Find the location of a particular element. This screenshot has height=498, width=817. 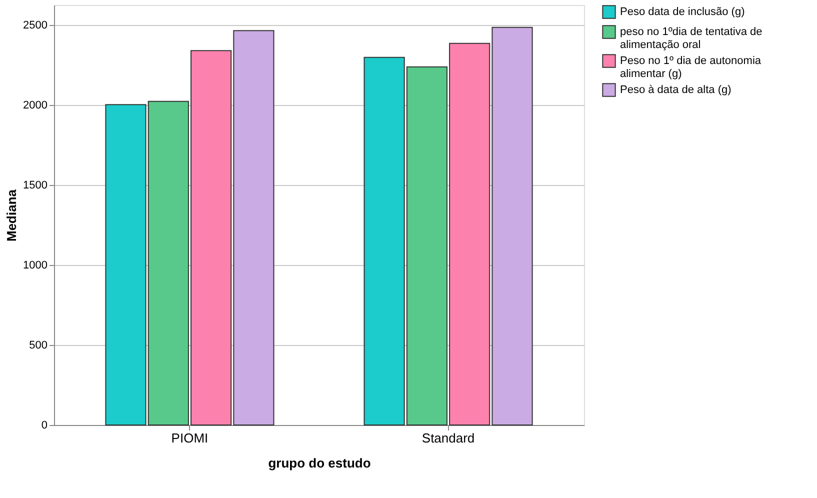

y-tick-label: 2000 is located at coordinates (35, 106).